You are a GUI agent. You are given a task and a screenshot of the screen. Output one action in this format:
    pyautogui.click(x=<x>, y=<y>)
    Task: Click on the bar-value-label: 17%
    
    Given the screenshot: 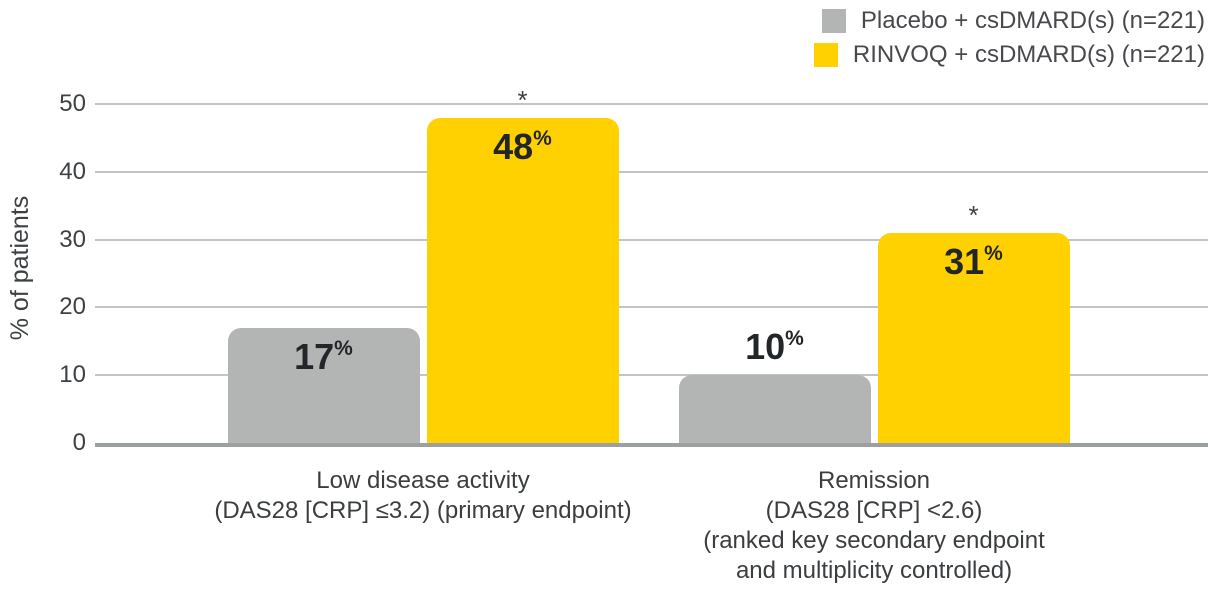 What is the action you would take?
    pyautogui.click(x=324, y=356)
    